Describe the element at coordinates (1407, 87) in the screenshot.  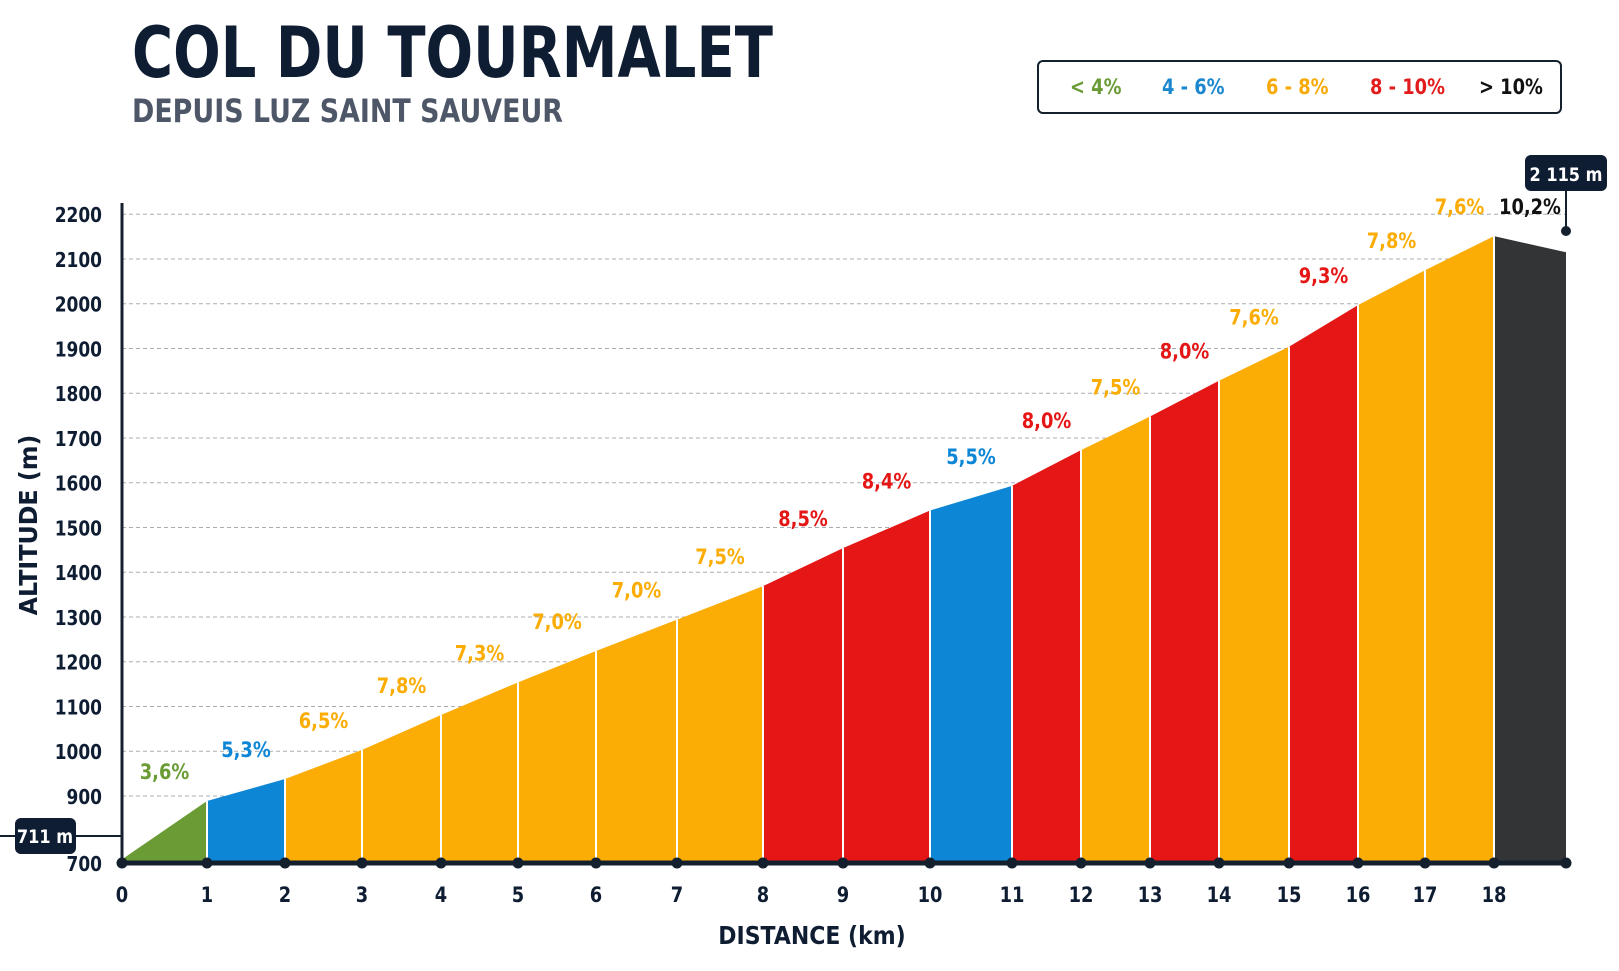
I see `legend-item-8-10: 8 - 10%` at that location.